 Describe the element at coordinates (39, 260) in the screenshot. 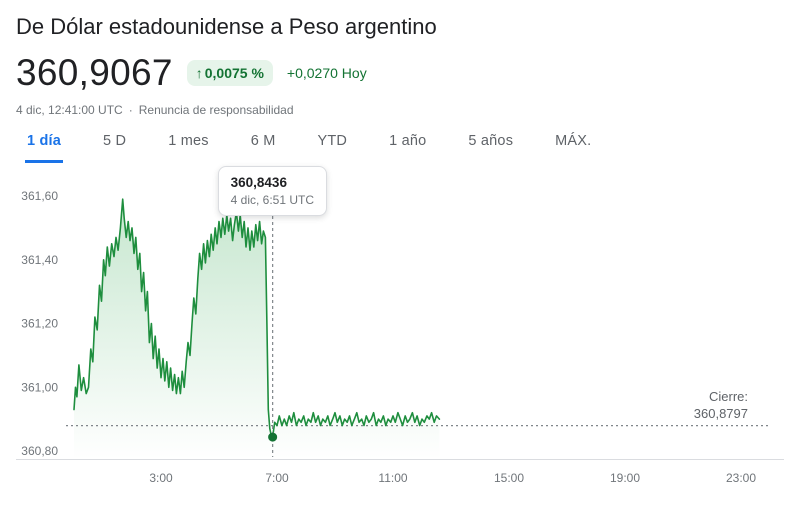

I see `y-axis-label: 361,40` at that location.